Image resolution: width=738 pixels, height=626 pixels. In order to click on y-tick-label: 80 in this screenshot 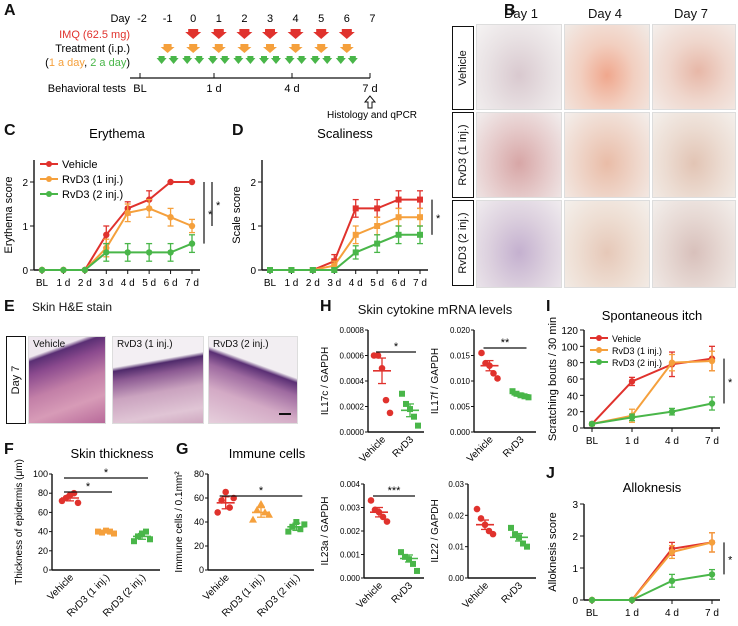, I will do `click(43, 493)`.